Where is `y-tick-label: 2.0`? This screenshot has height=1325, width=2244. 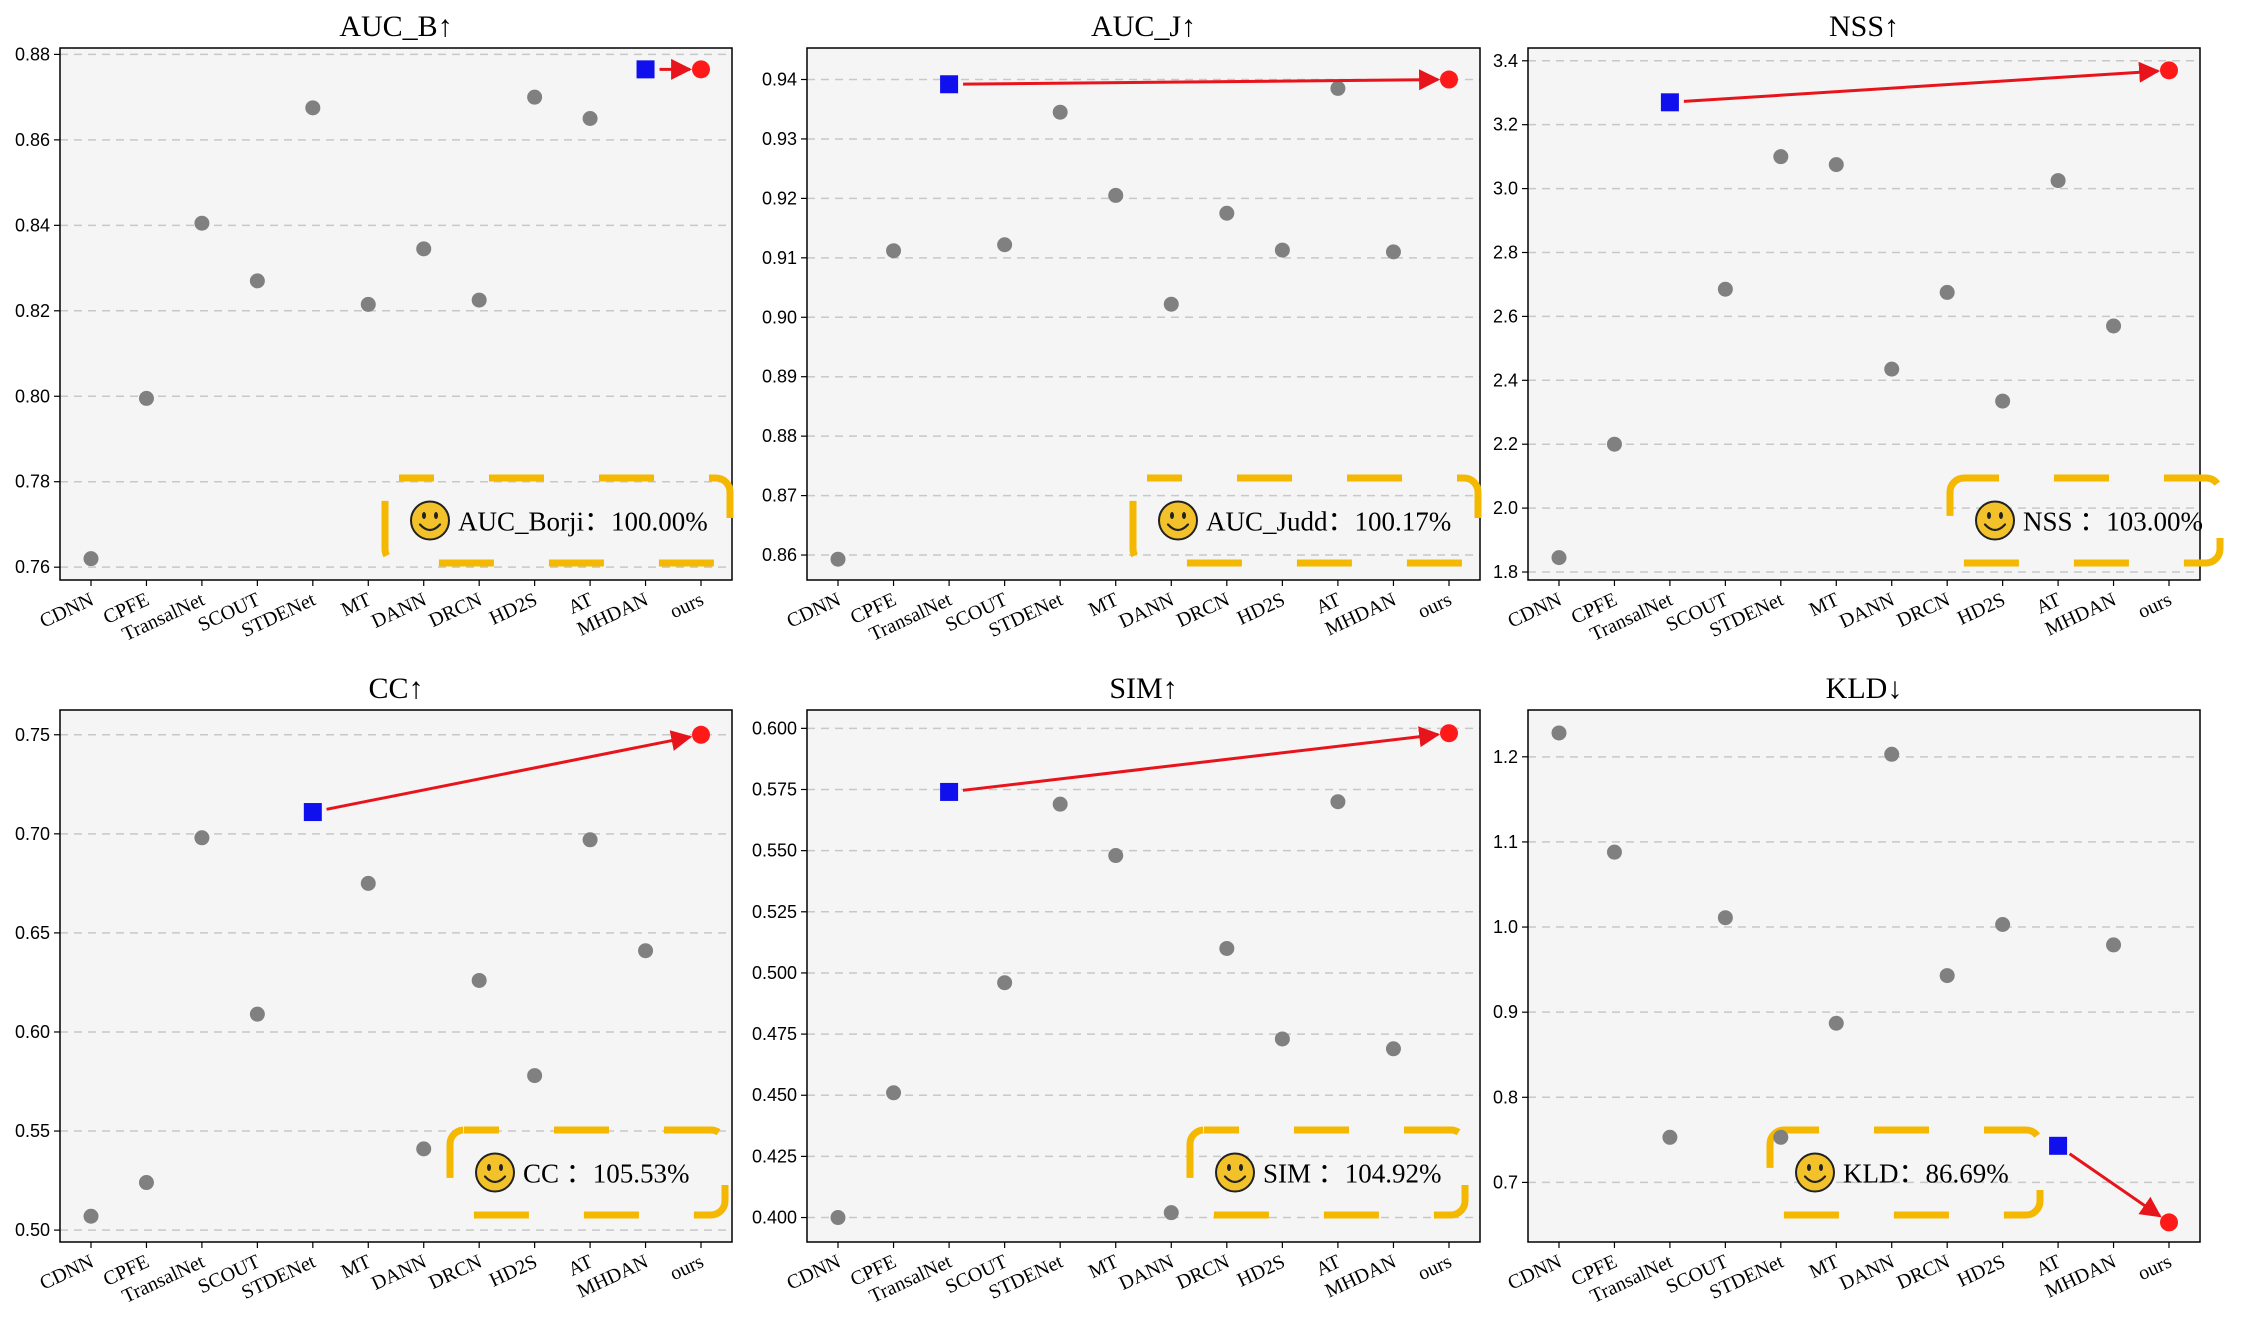
y-tick-label: 2.0 is located at coordinates (1505, 508).